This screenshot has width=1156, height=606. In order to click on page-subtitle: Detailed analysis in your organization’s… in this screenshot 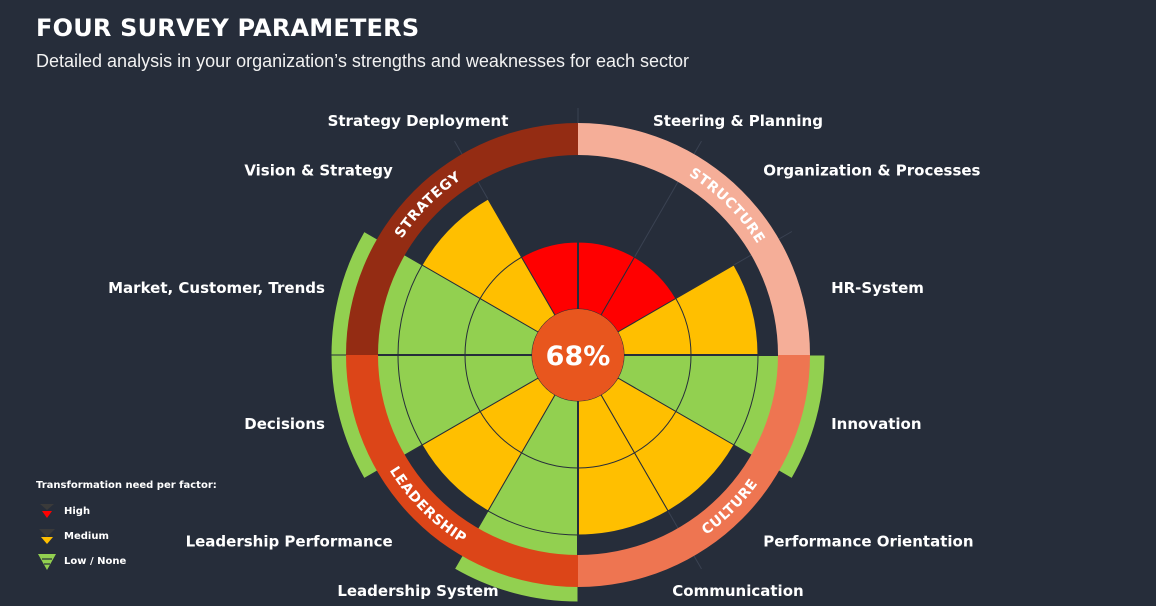, I will do `click(363, 61)`.